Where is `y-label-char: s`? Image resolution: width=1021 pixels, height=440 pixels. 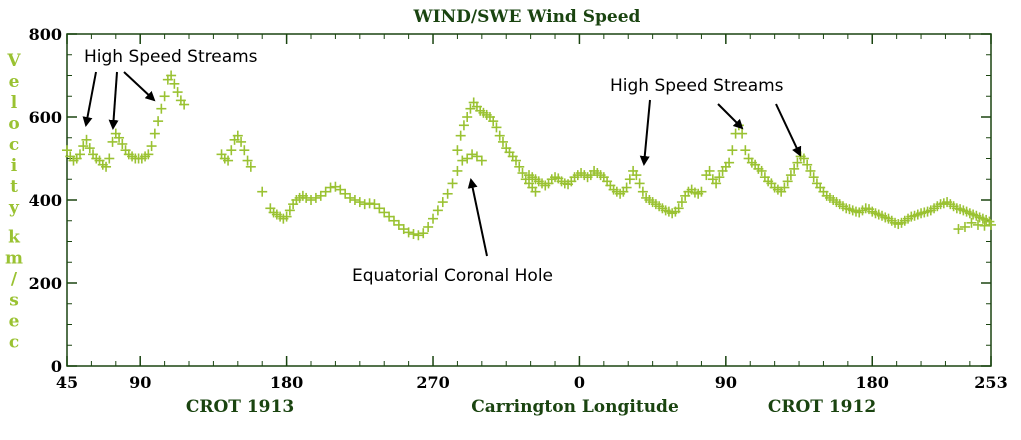
y-label-char: s is located at coordinates (14, 300).